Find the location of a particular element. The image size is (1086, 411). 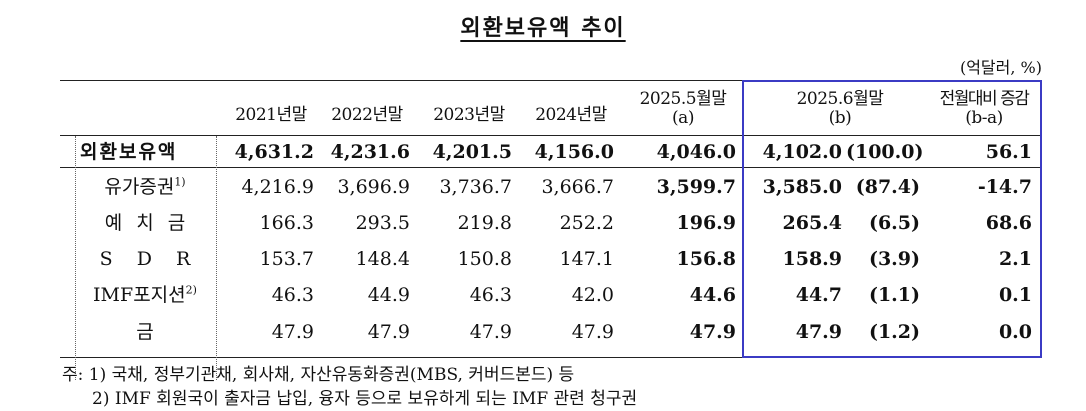

total-row-bottom-rule is located at coordinates (551, 167).